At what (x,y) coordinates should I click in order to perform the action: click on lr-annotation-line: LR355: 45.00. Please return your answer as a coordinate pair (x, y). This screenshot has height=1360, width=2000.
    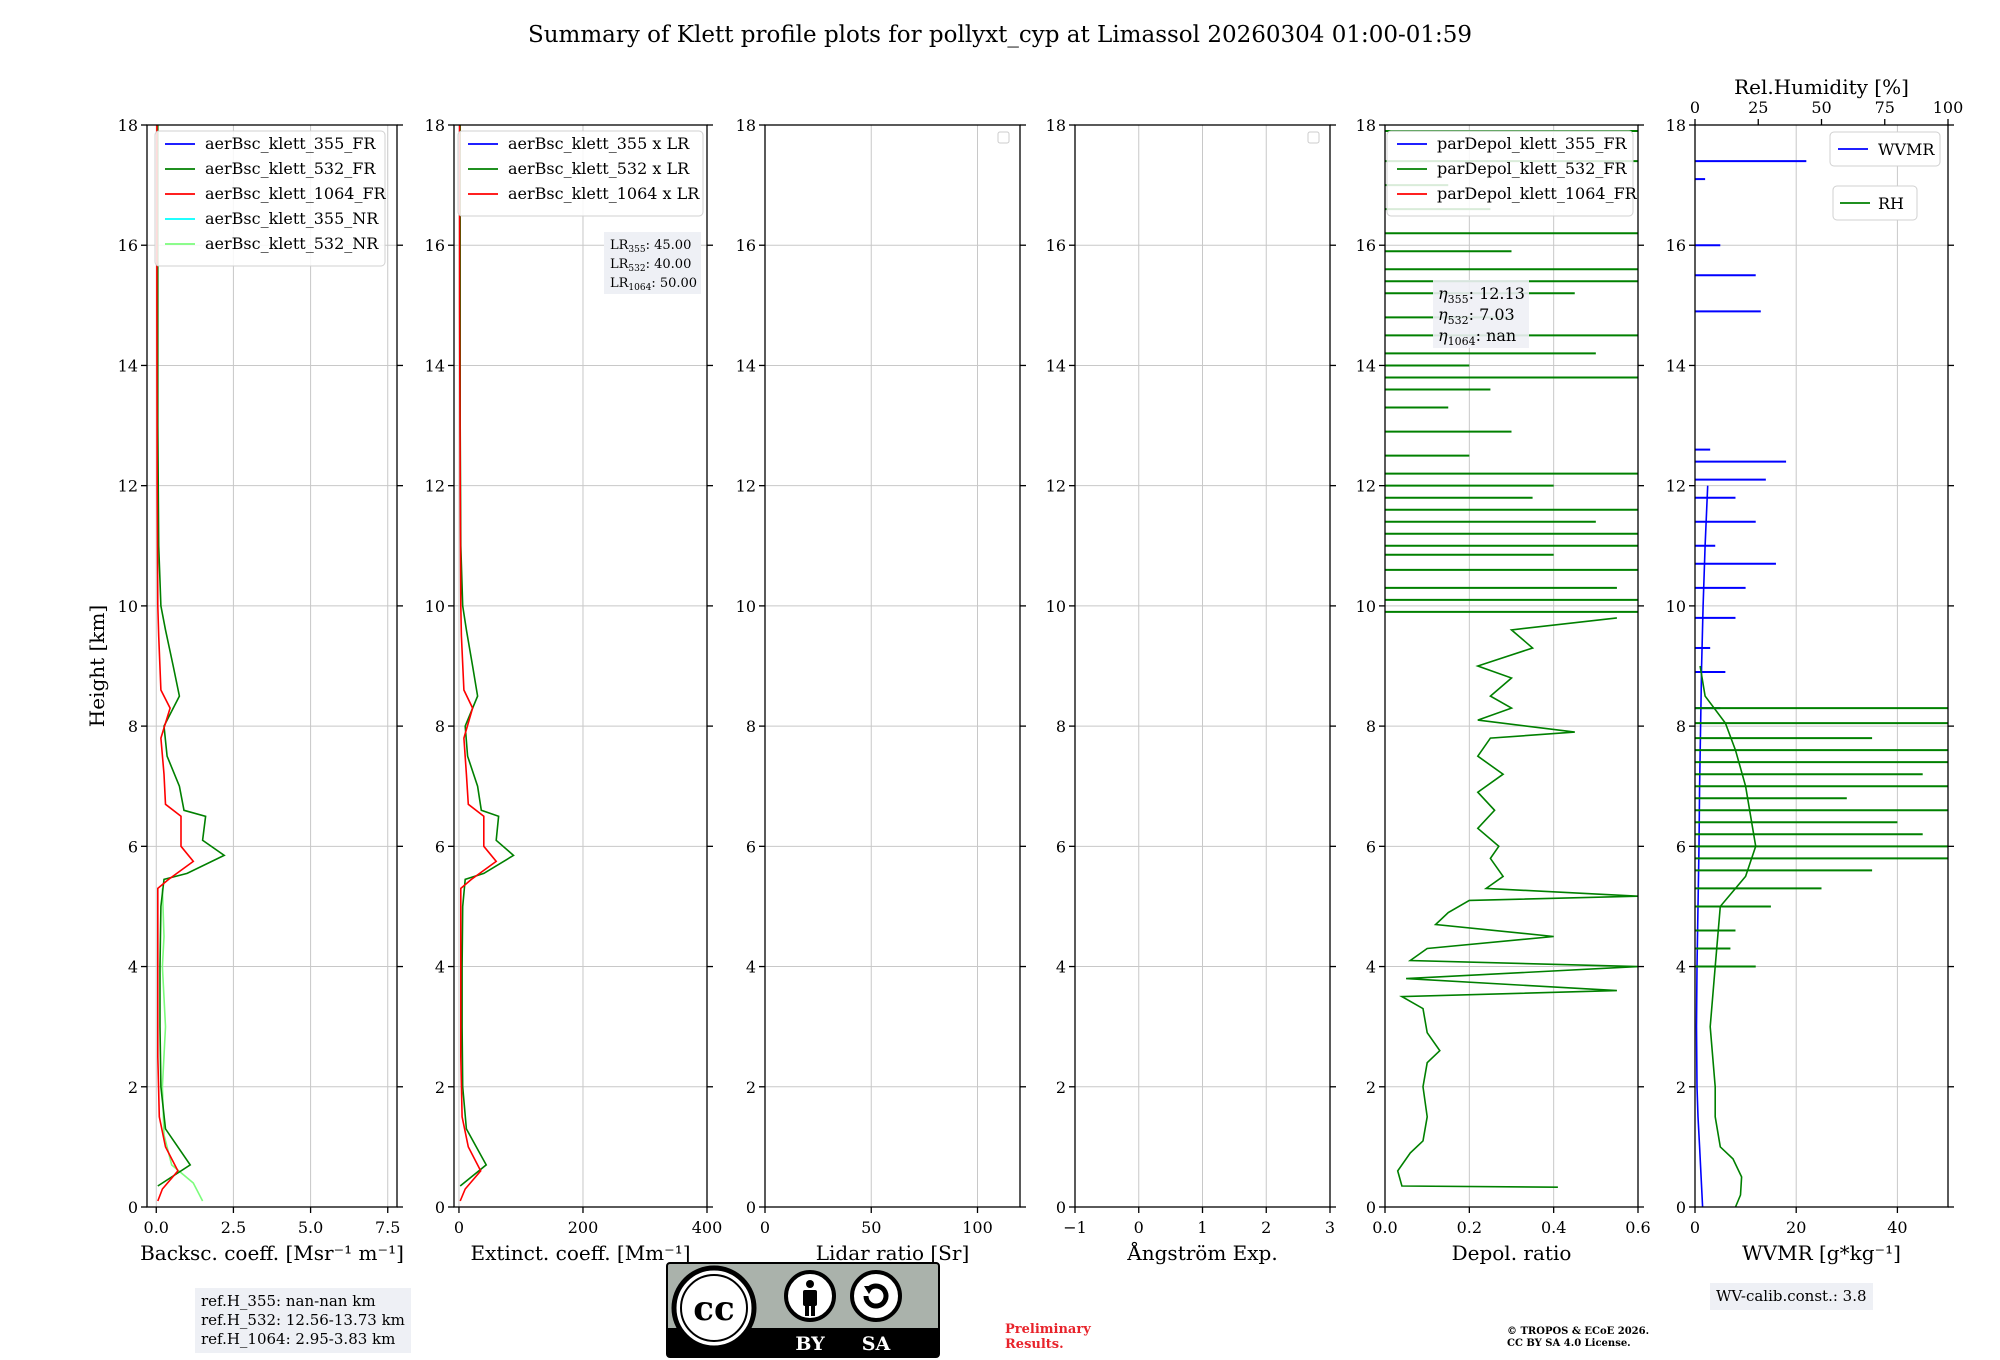
    Looking at the image, I should click on (650, 246).